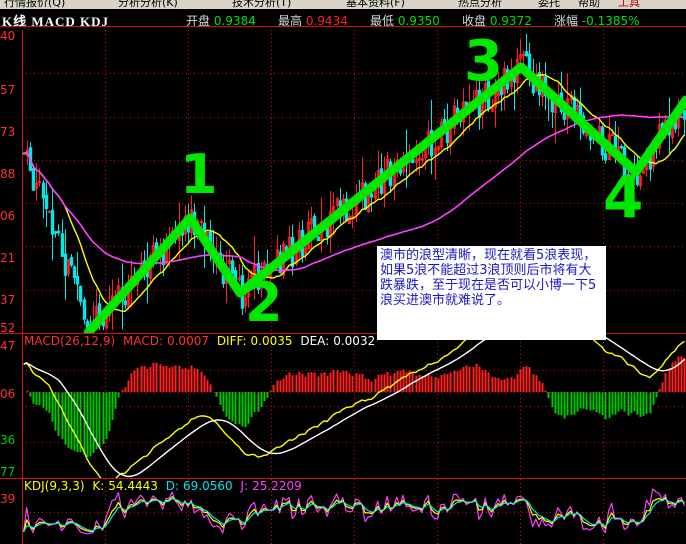  I want to click on kdj-chart-panel: 39, so click(343, 511).